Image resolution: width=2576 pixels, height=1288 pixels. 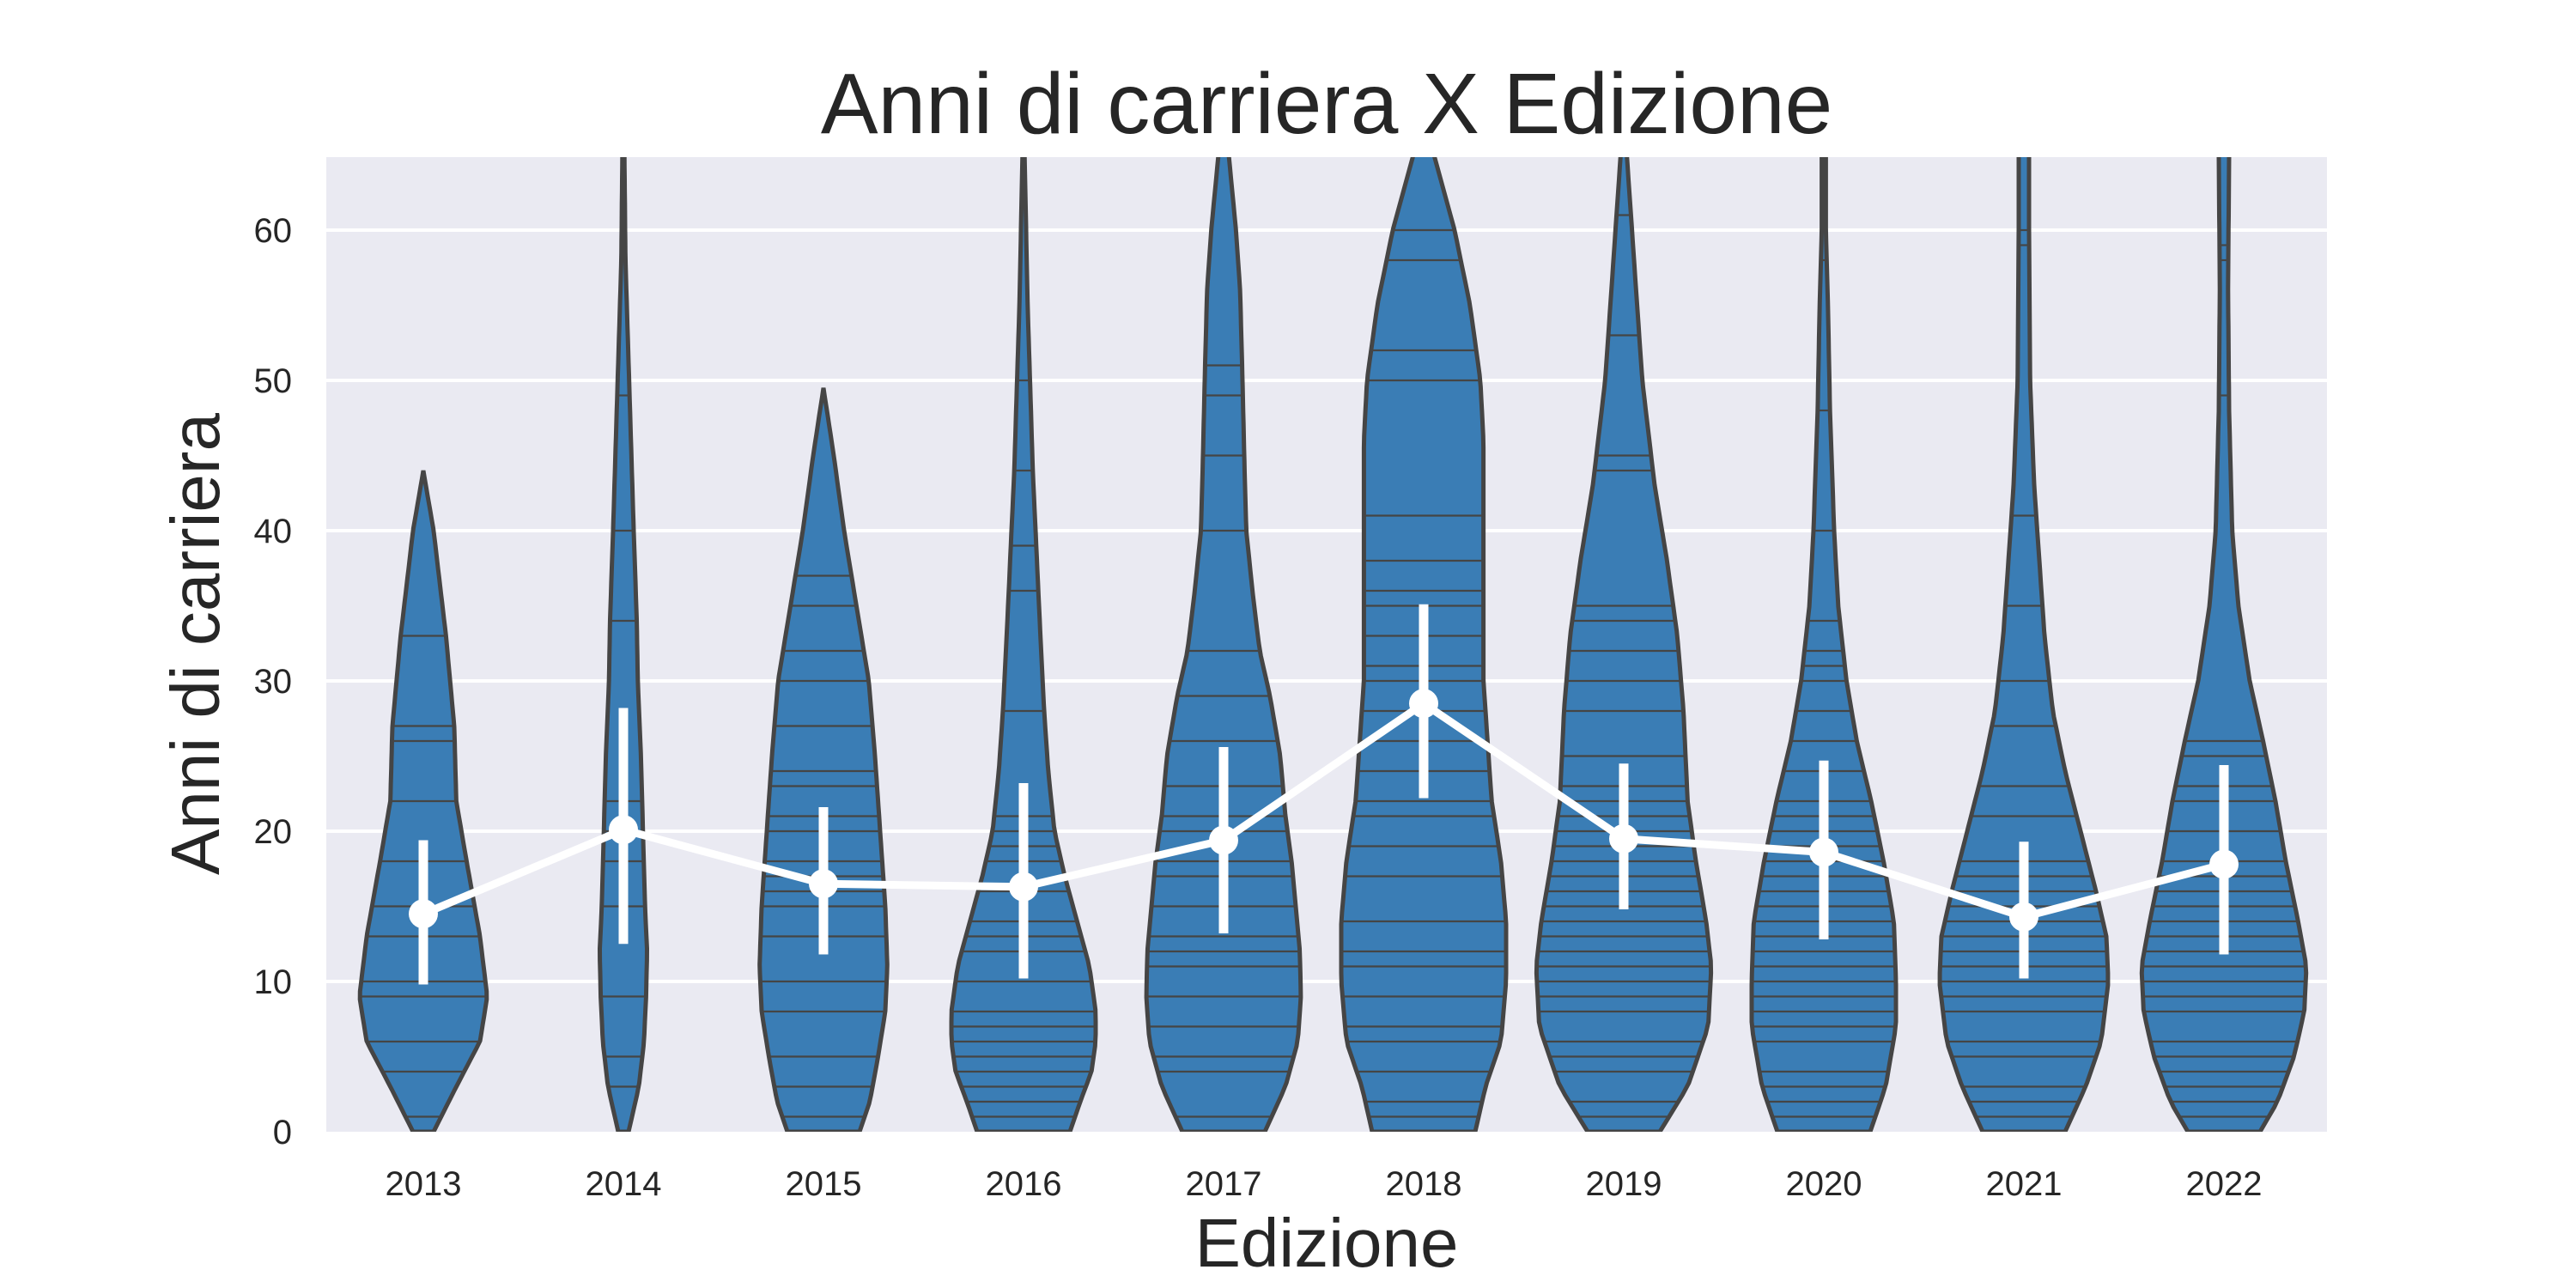 I want to click on x-tick-label-2018: 2018, so click(x=1424, y=1184).